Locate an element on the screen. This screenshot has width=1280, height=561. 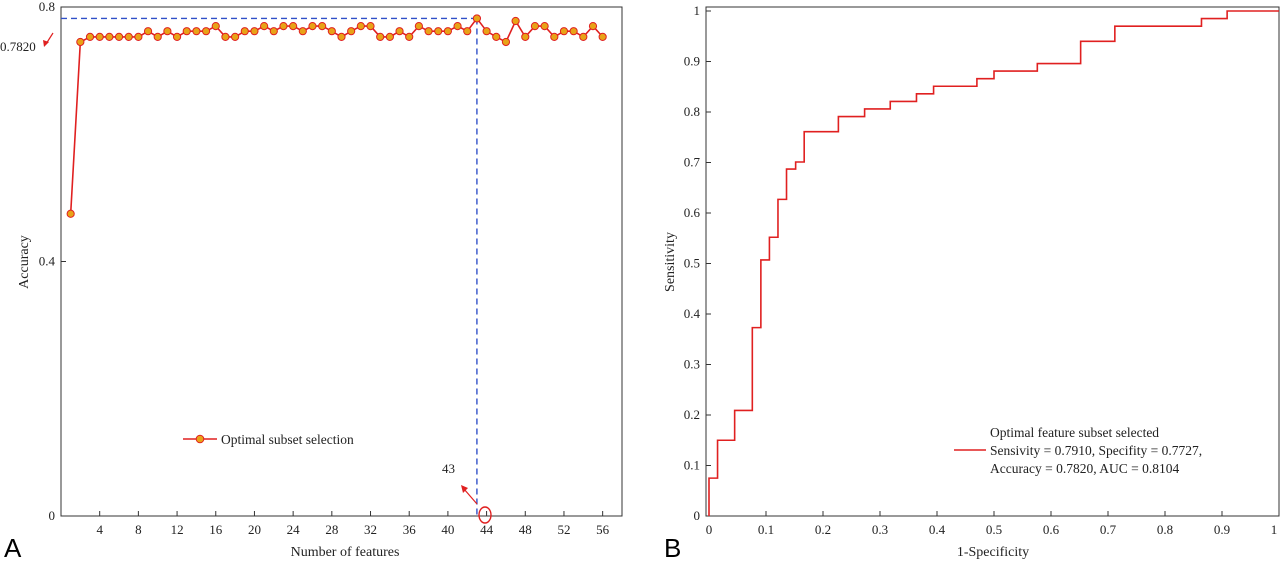
right-x-tick-label: 0.2 is located at coordinates (823, 529).